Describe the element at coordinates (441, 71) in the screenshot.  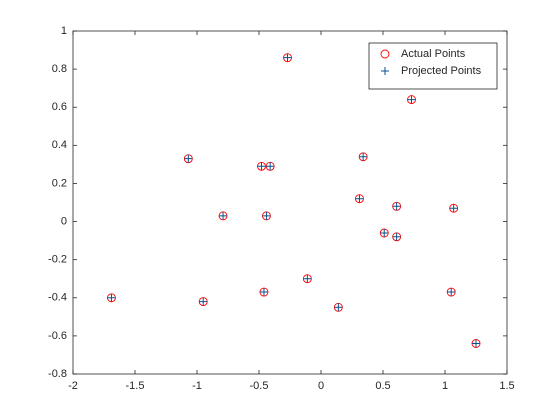
I see `legend-label: Projected Points` at that location.